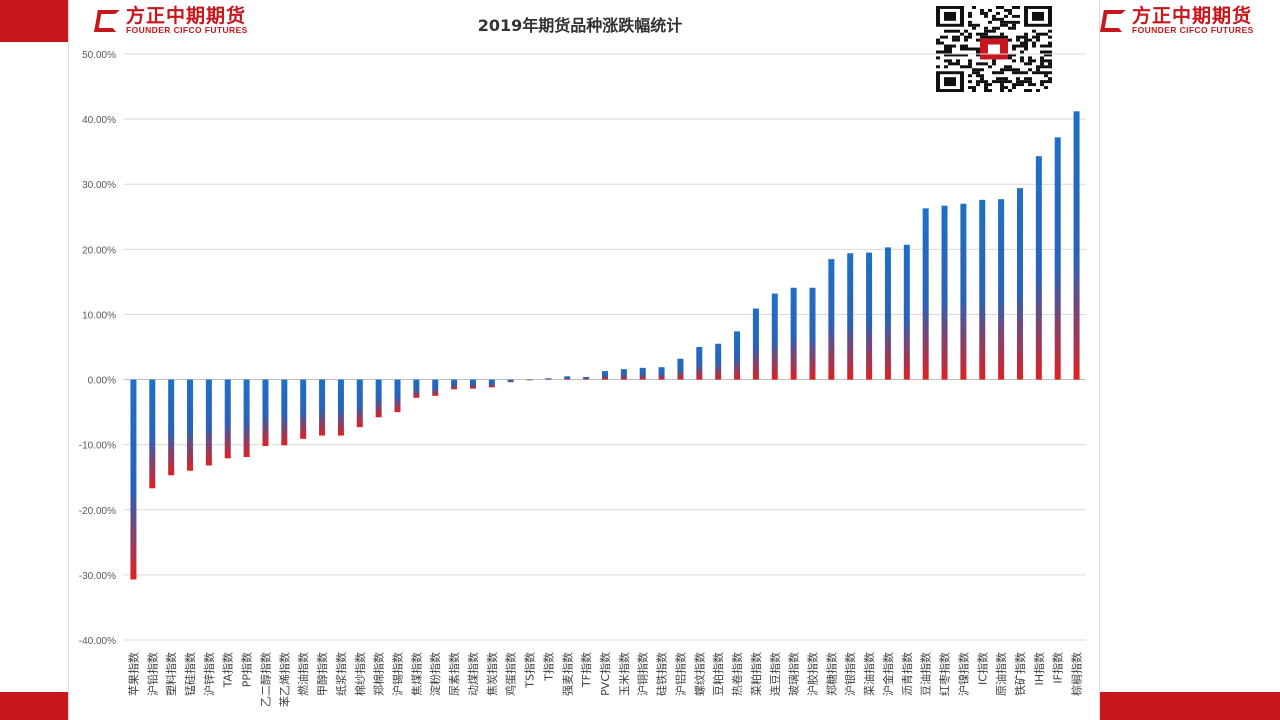  I want to click on x-tick-label: 铁矿指数, so click(1020, 674).